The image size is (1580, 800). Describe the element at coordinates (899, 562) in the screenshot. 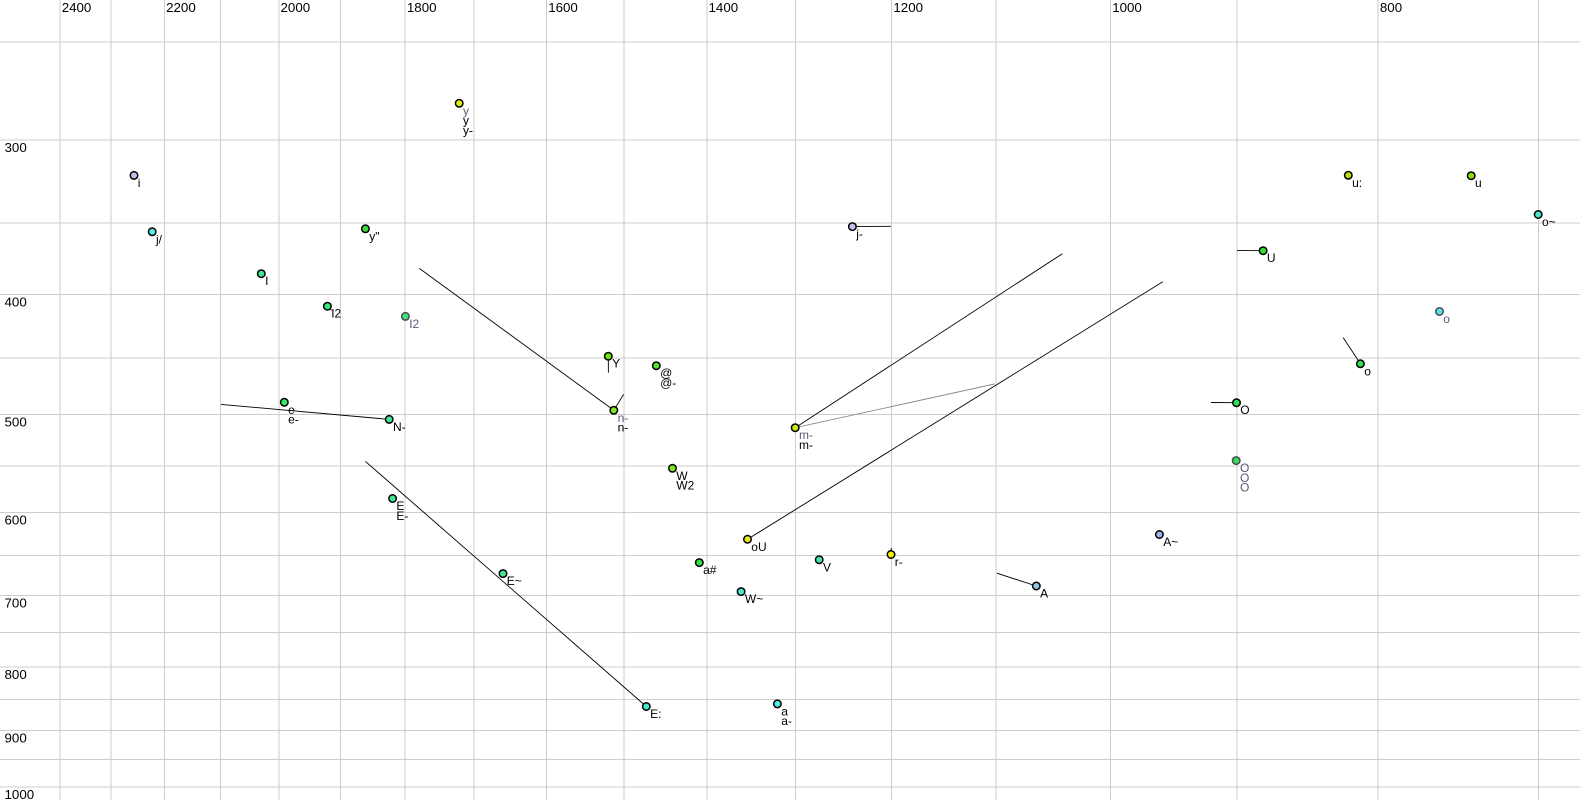

I see `svg-text: r-` at that location.